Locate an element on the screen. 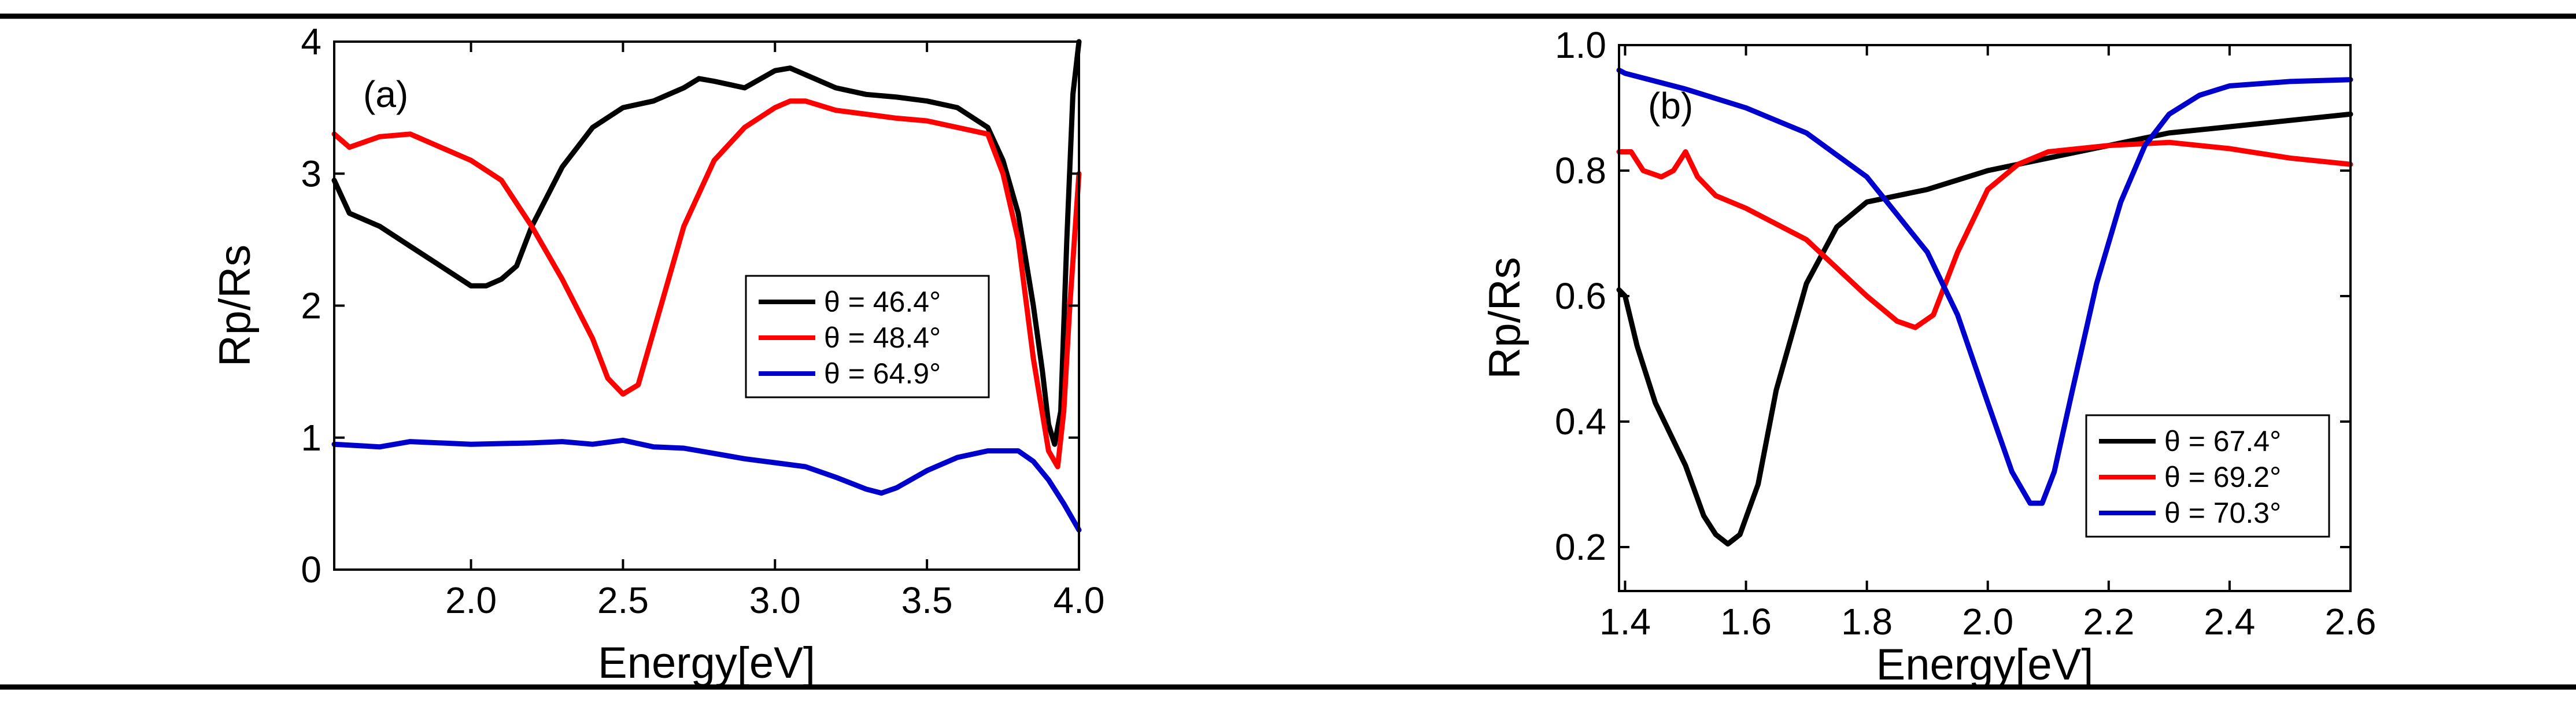  legend-entry-label: θ = 64.9° is located at coordinates (883, 373).